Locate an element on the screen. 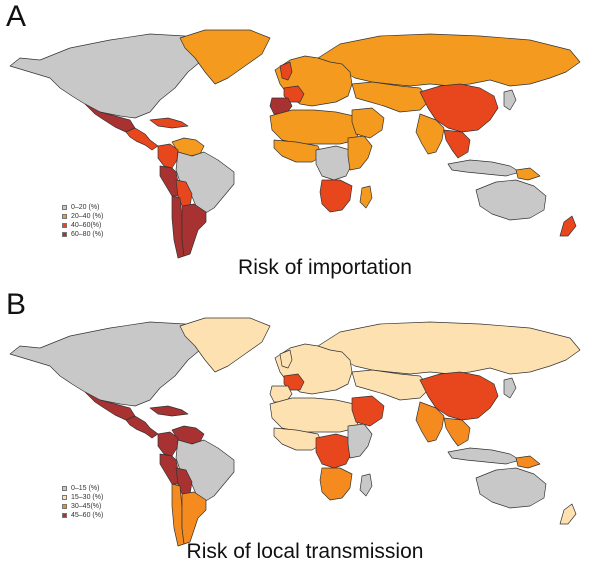 This screenshot has width=590, height=576. legend-item: 0–15 (%) is located at coordinates (82, 488).